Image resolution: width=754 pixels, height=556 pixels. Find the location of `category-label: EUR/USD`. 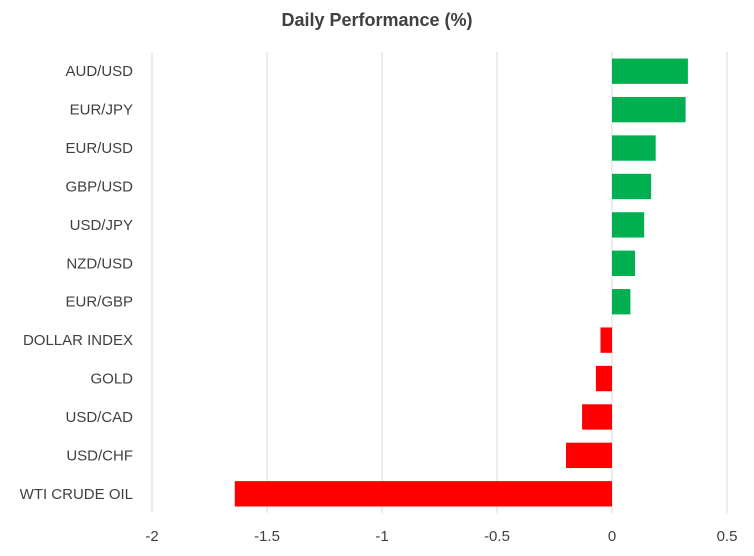

category-label: EUR/USD is located at coordinates (99, 148).